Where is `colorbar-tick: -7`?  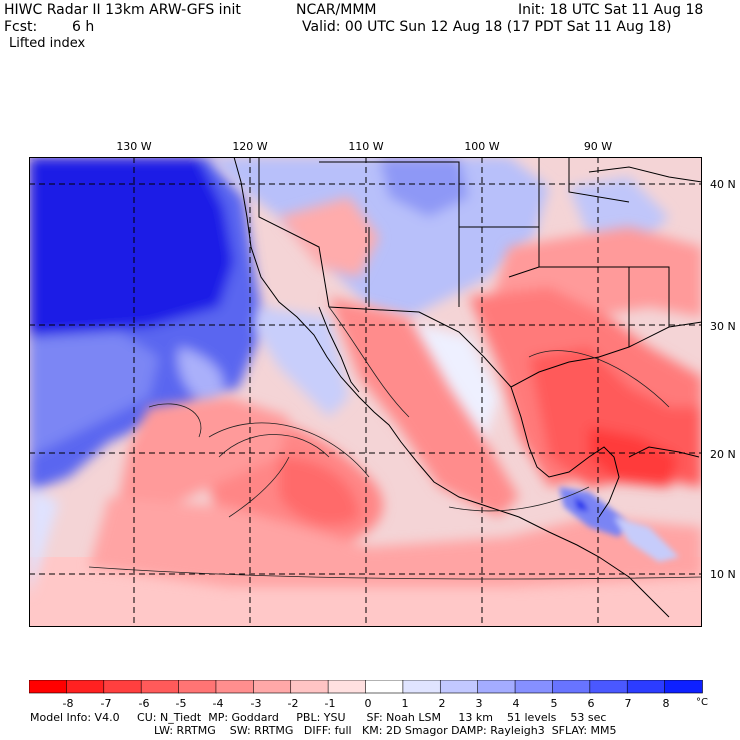
colorbar-tick: -7 is located at coordinates (106, 703).